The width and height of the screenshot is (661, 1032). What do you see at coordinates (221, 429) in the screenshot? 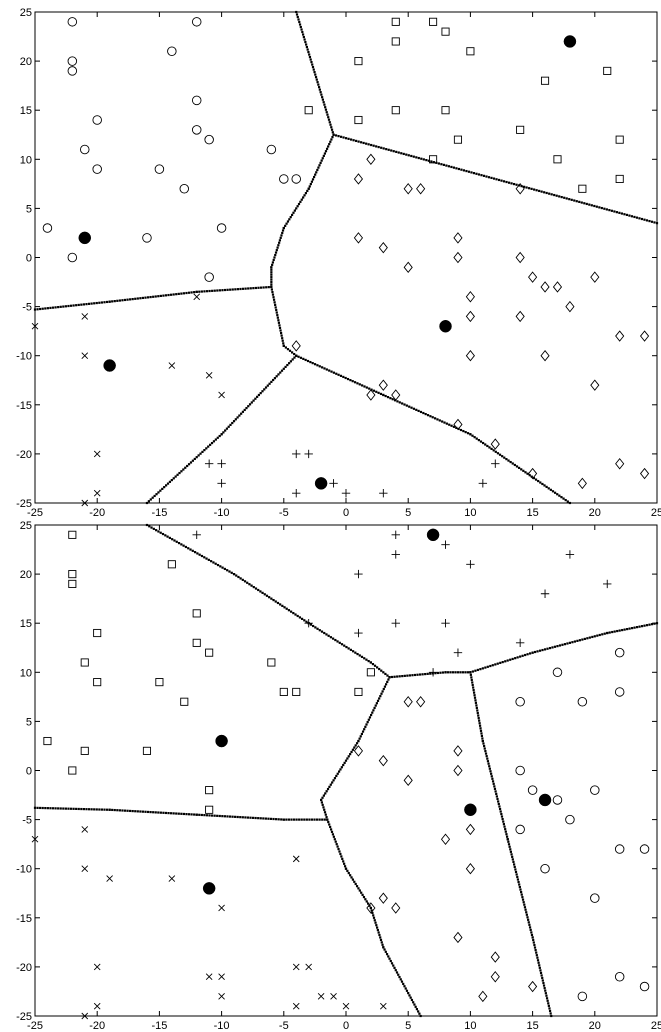
I see `decision-boundary` at bounding box center [221, 429].